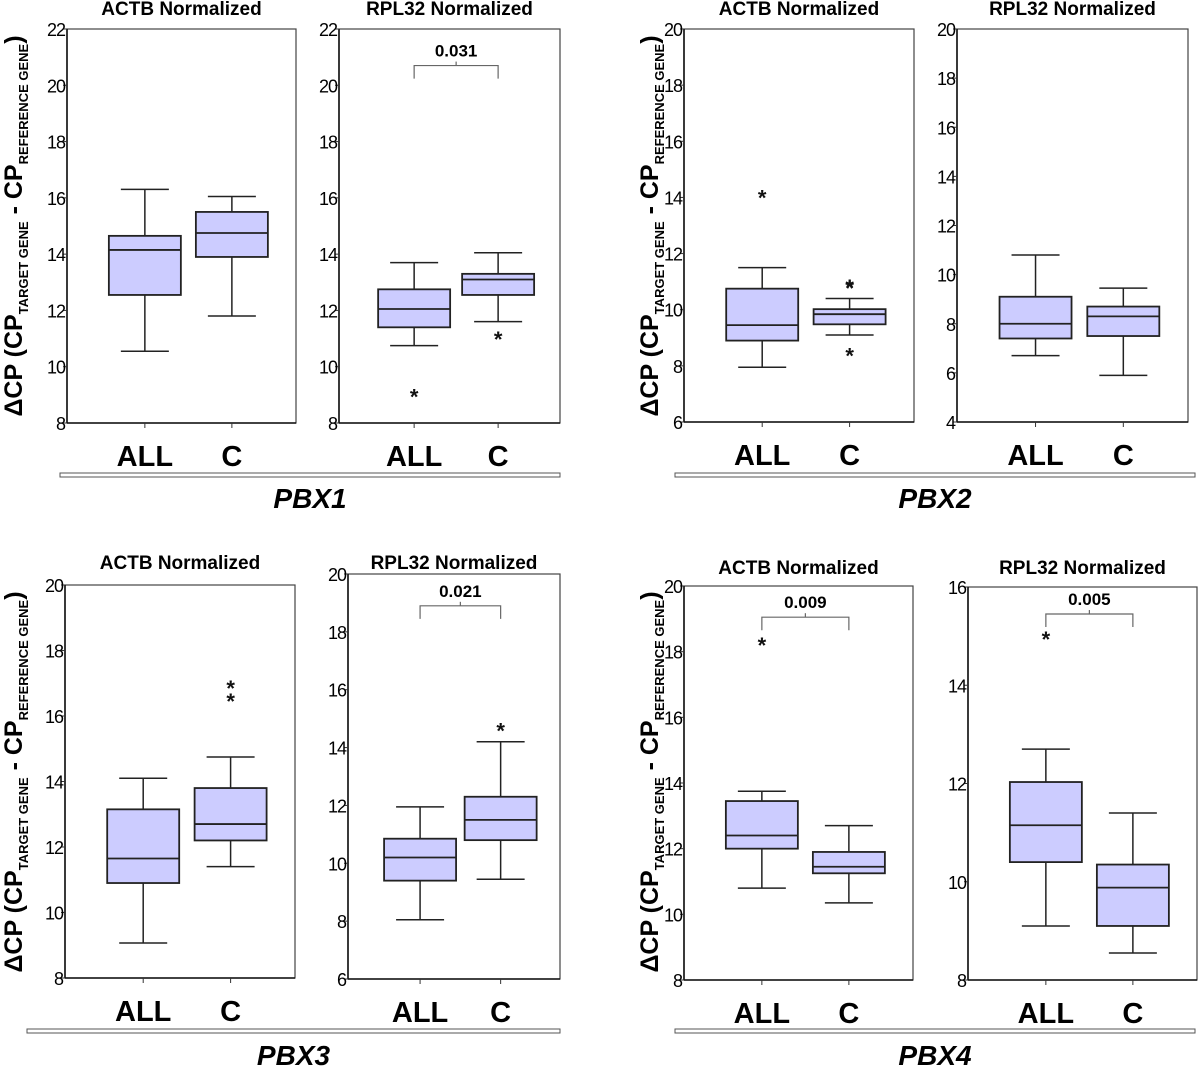 The height and width of the screenshot is (1068, 1200). What do you see at coordinates (444, 791) in the screenshot?
I see `panel-pbx3-rpl32: RPL32 Normalized 6 8 10 12 14 16 18 20 ALL C * 0.021` at bounding box center [444, 791].